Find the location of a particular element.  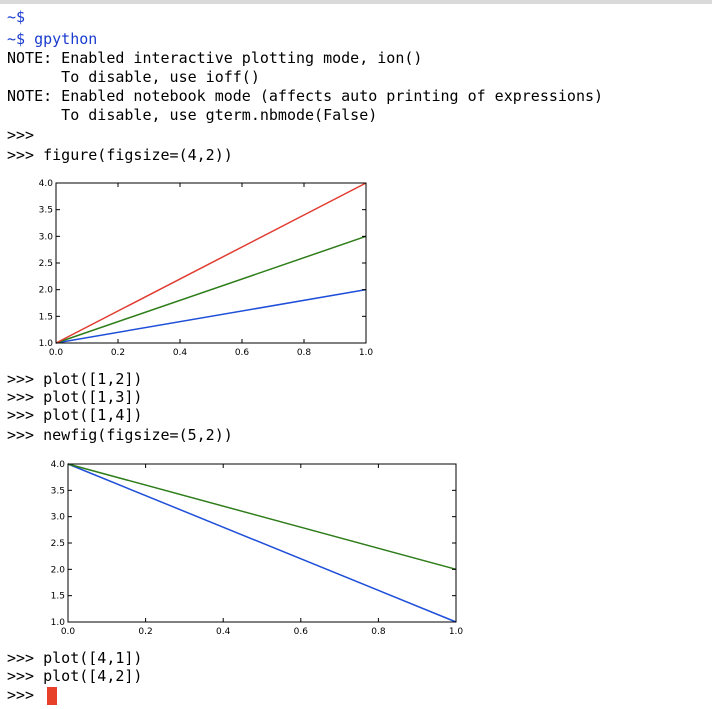

output-line: To disable, use gterm.nbmode(False) is located at coordinates (192, 115).